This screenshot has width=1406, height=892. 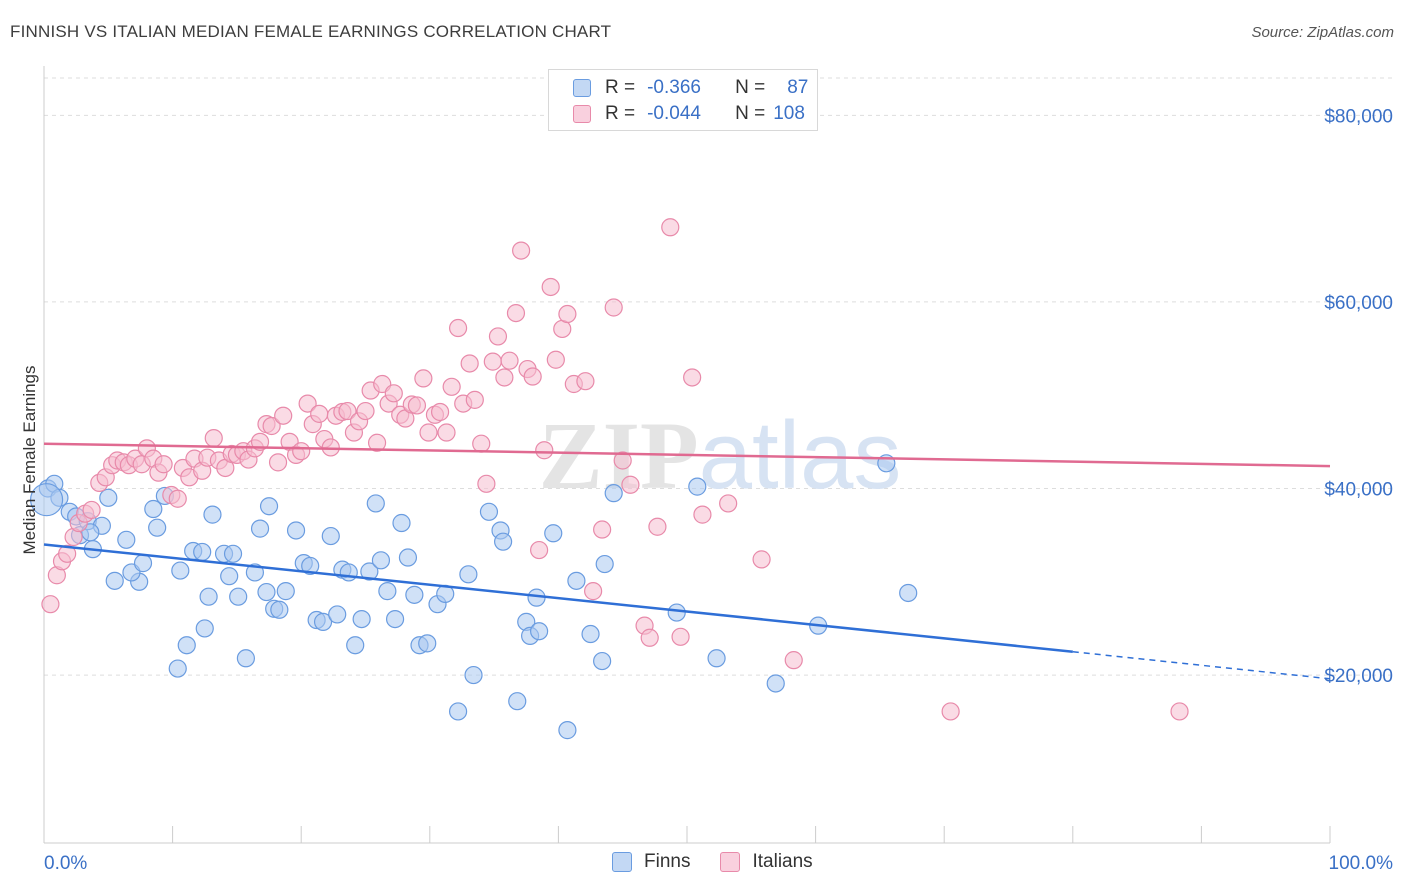 What do you see at coordinates (674, 87) in the screenshot?
I see `legend-r-value-finns: -0.366` at bounding box center [674, 87].